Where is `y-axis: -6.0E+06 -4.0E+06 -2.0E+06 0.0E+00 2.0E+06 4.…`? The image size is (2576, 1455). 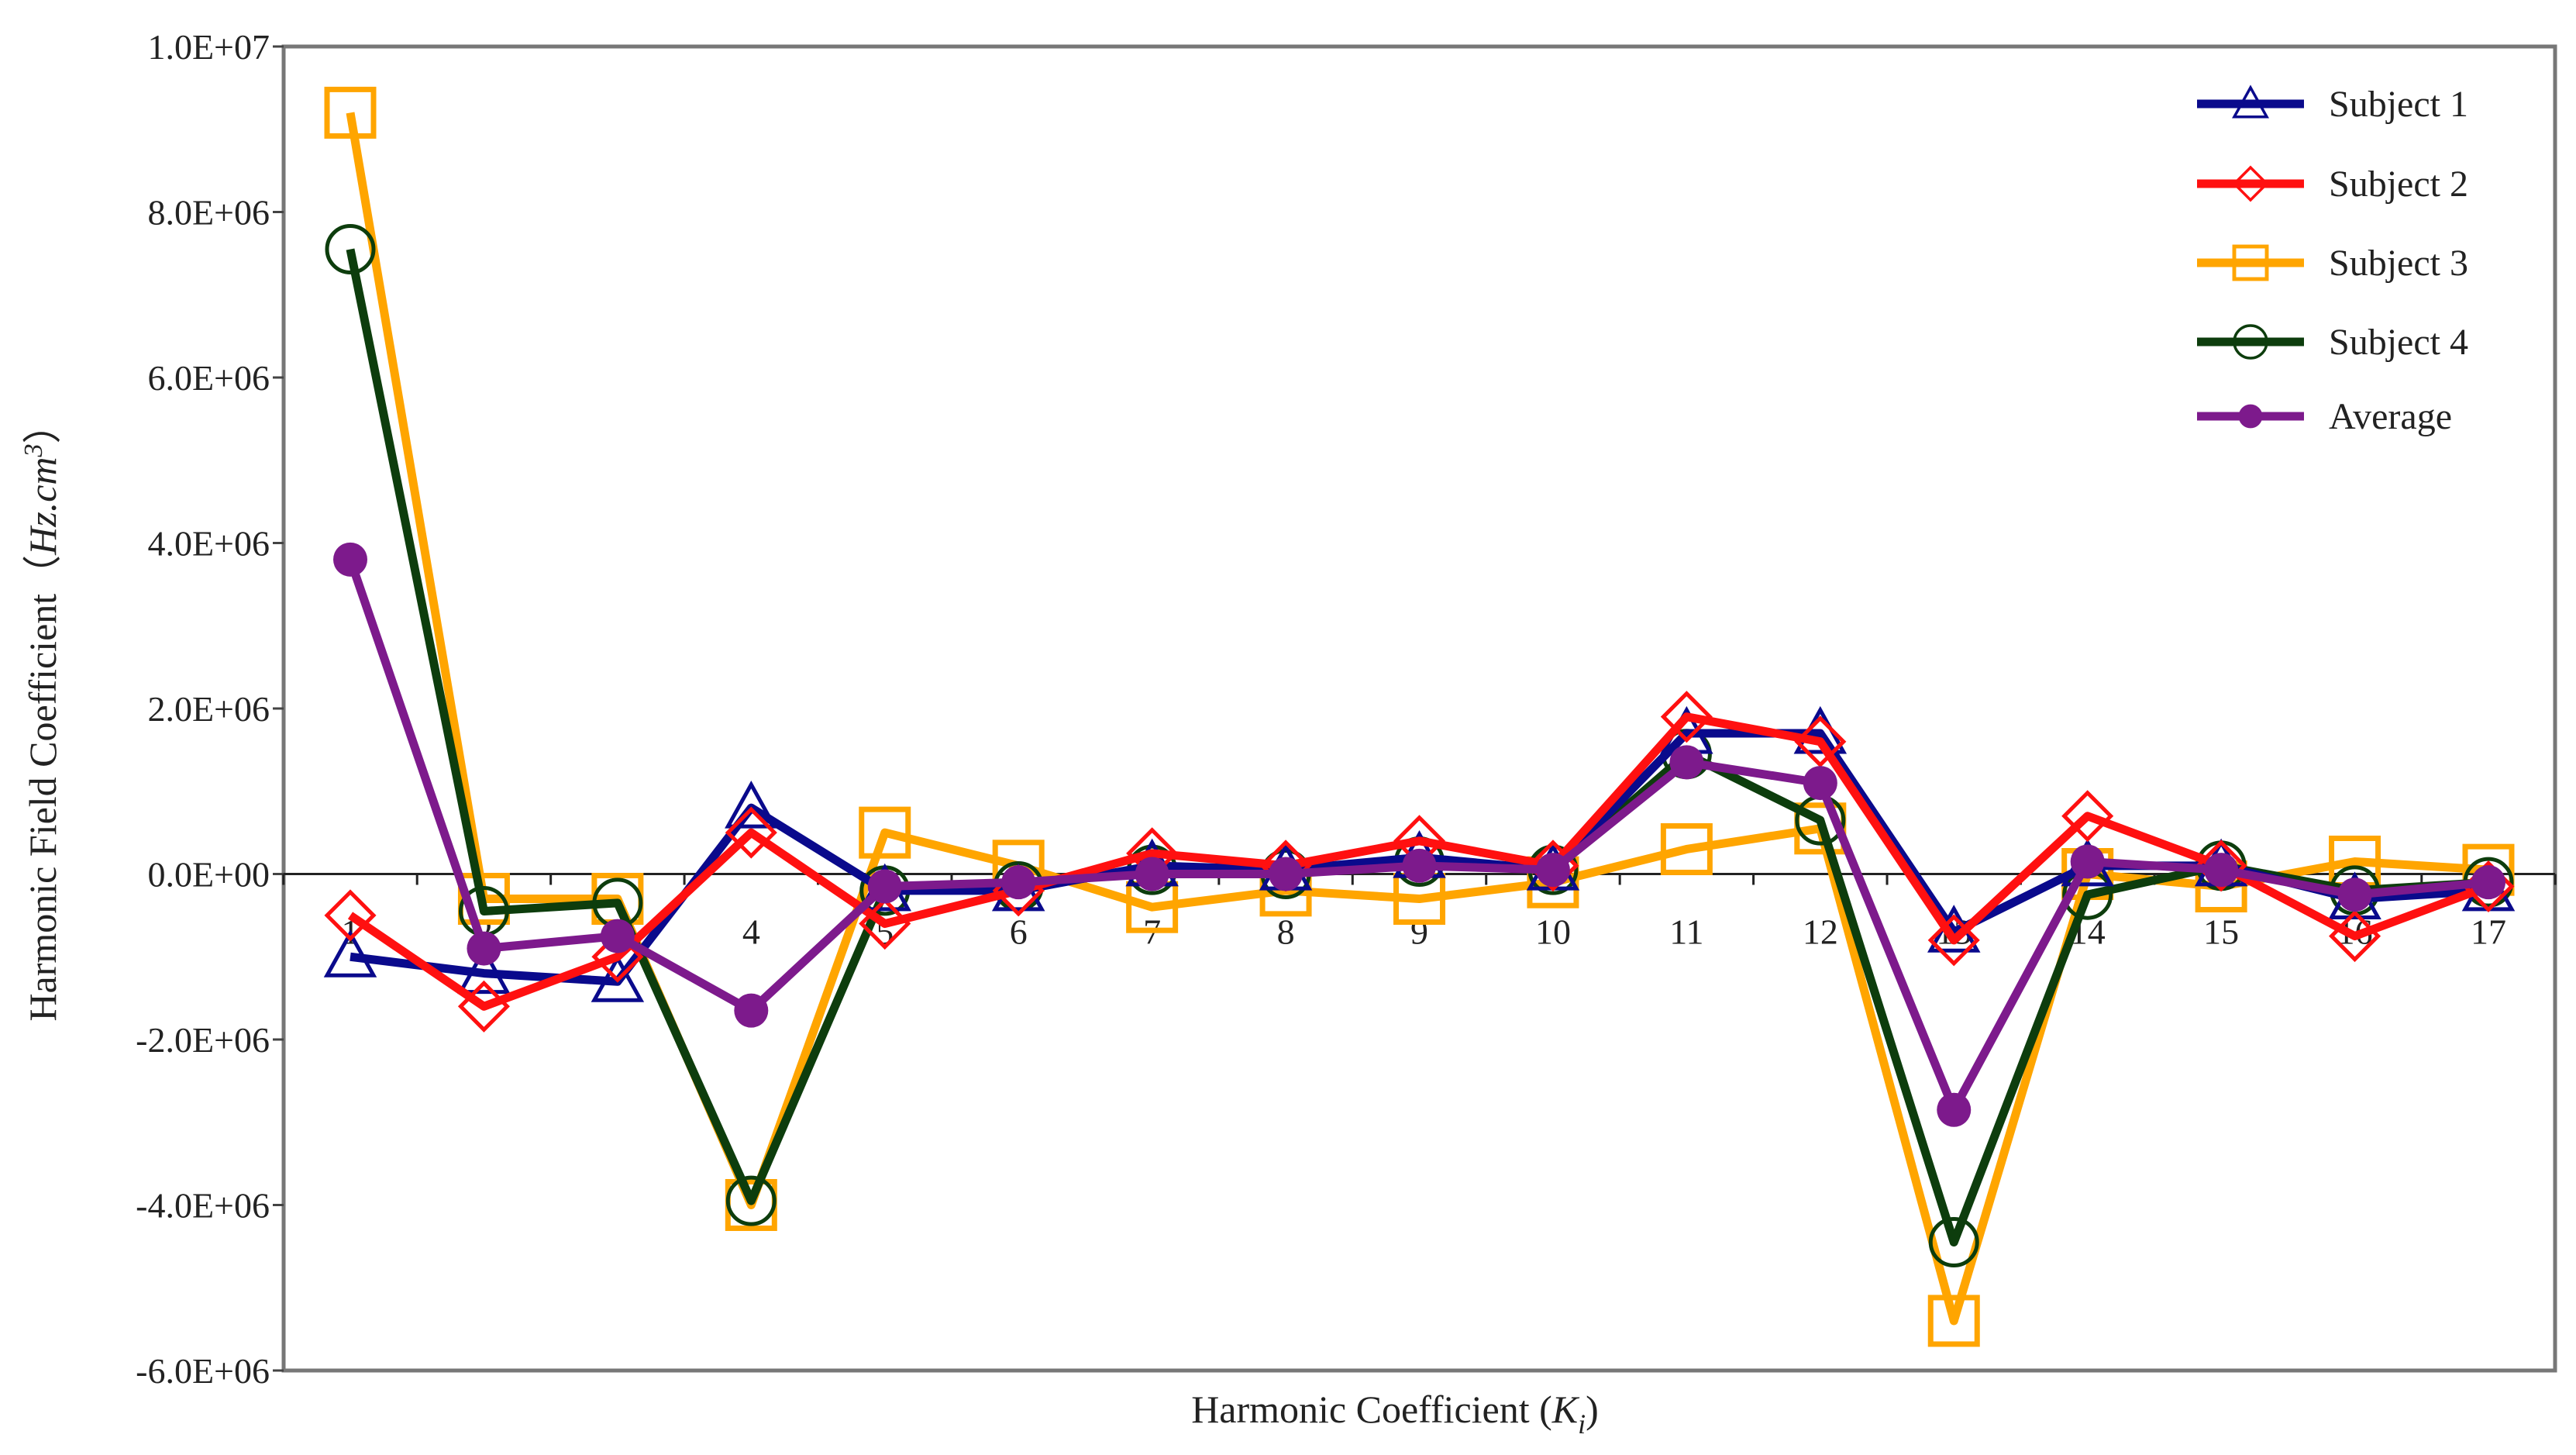
y-axis: -6.0E+06 -4.0E+06 -2.0E+06 0.0E+00 2.0E+06 4.… is located at coordinates (210, 709).